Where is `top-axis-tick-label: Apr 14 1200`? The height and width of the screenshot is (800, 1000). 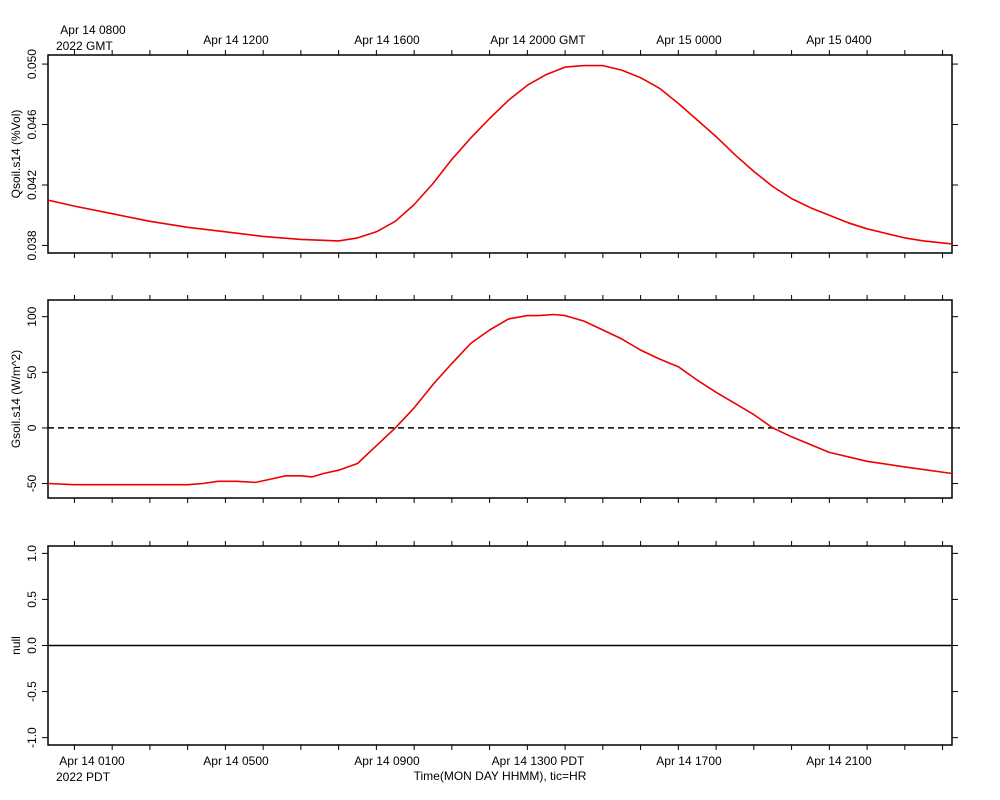 top-axis-tick-label: Apr 14 1200 is located at coordinates (236, 40).